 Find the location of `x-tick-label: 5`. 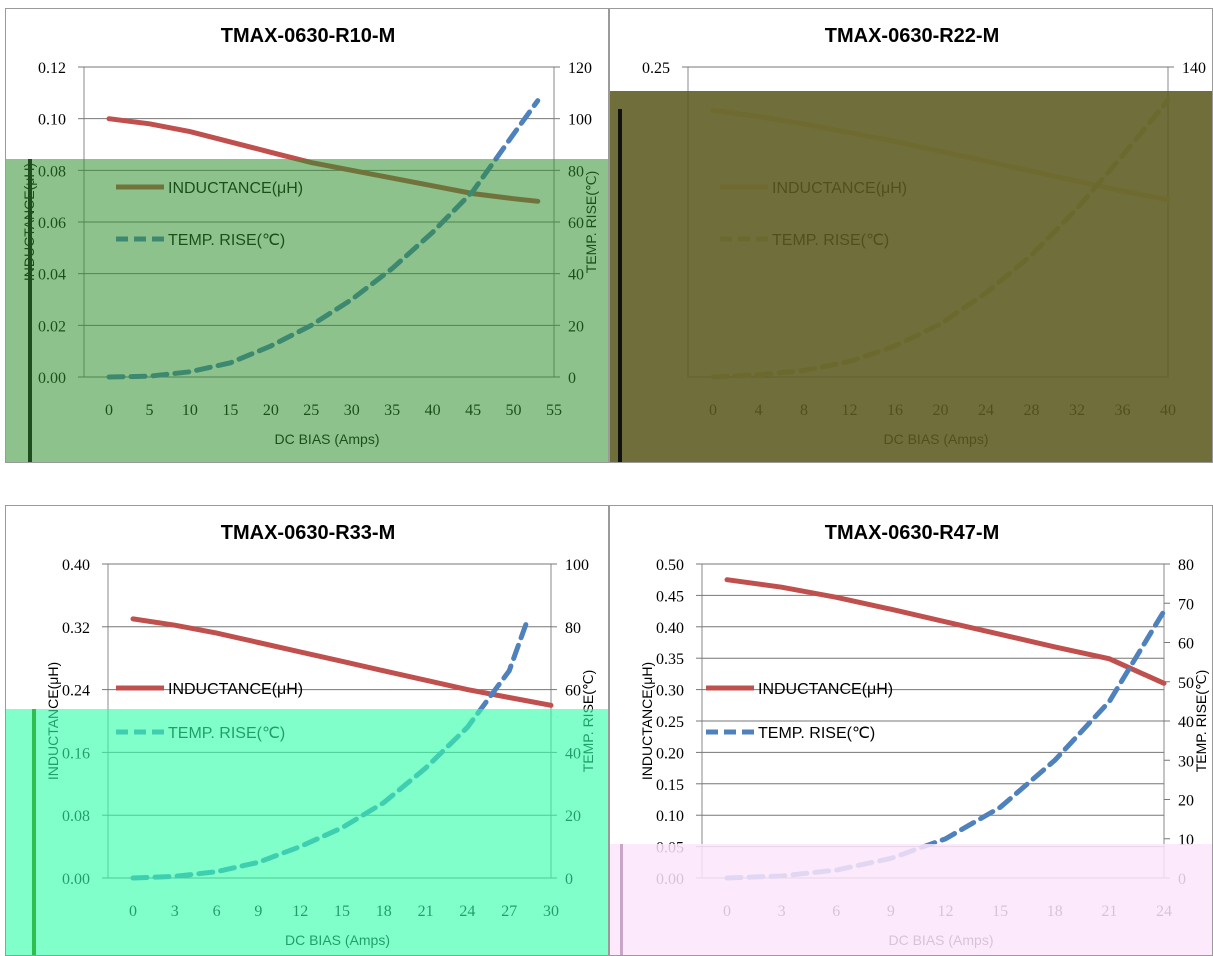

x-tick-label: 5 is located at coordinates (149, 410).